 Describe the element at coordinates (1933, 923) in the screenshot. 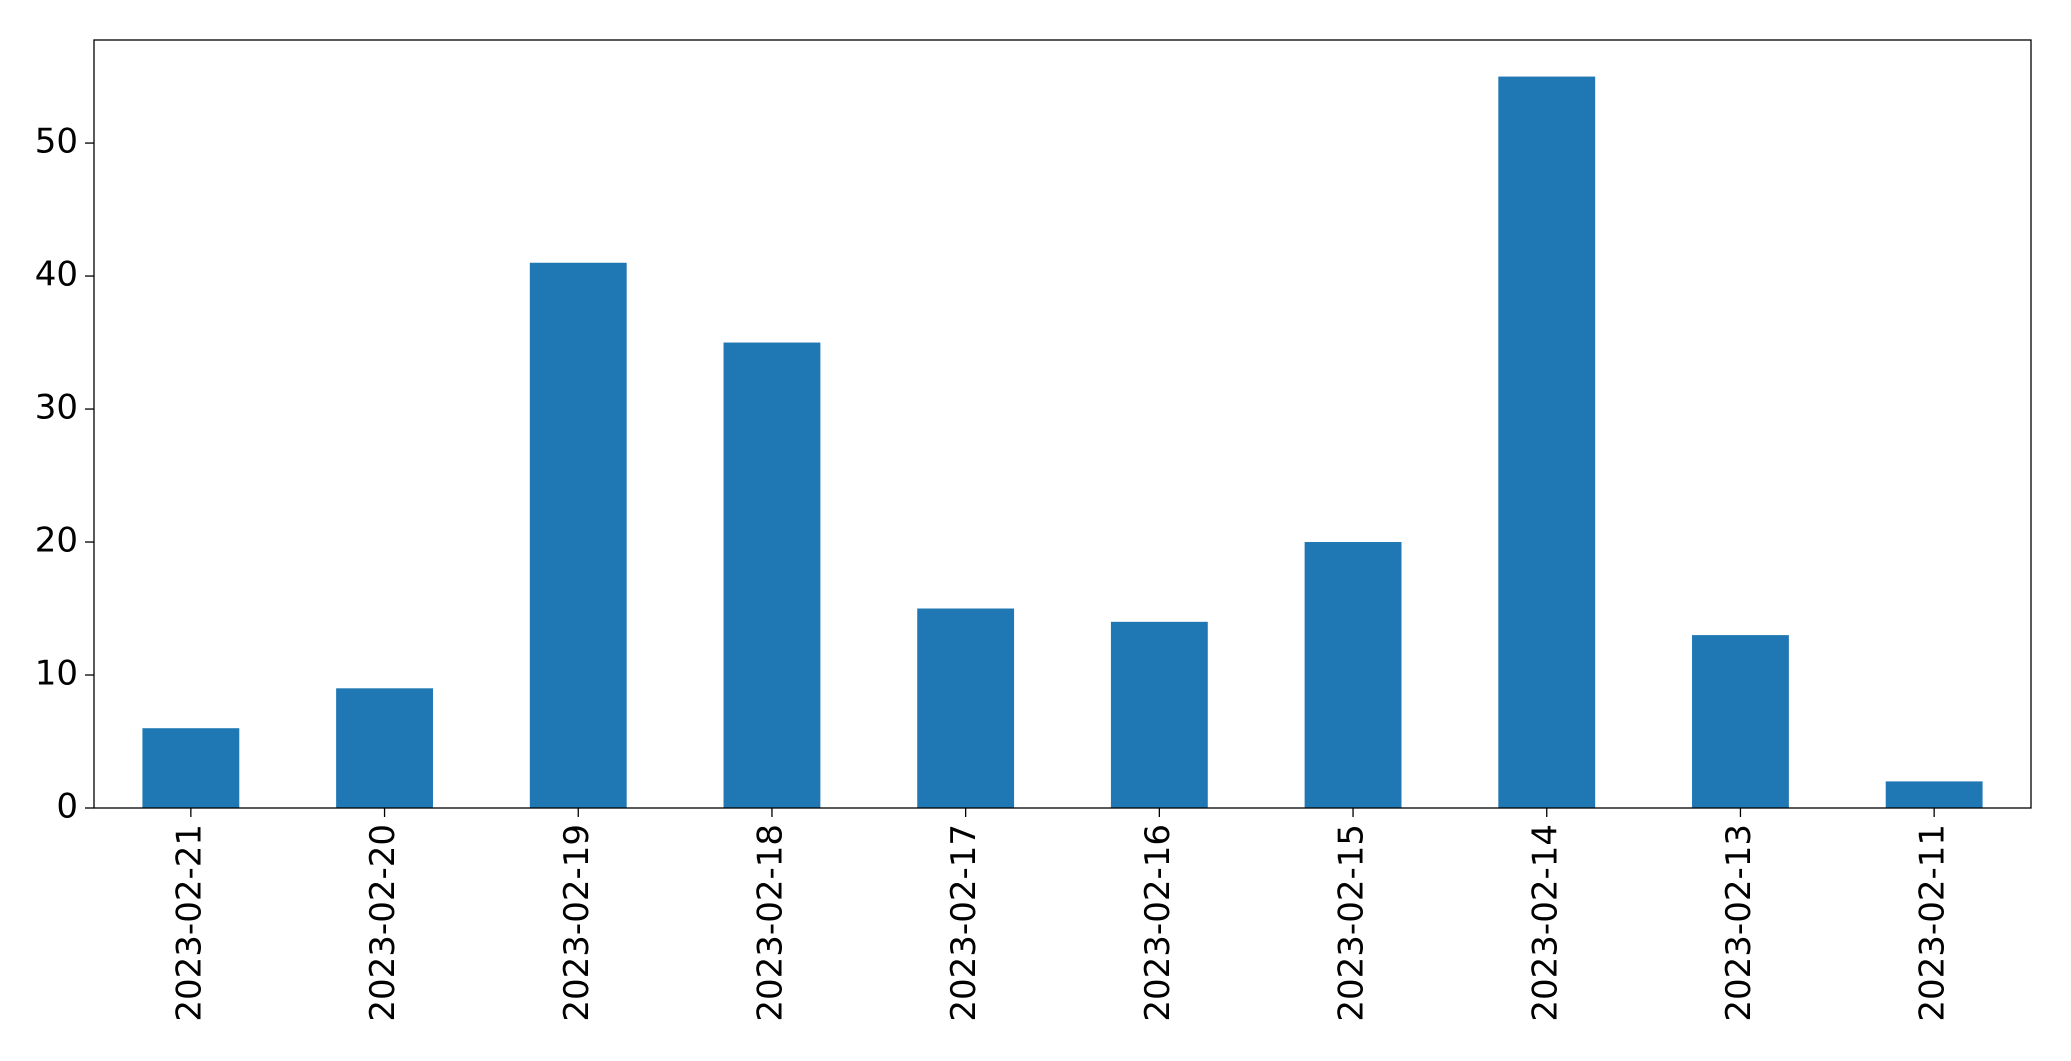

I see `x-tick-label: 2023-02-11` at that location.